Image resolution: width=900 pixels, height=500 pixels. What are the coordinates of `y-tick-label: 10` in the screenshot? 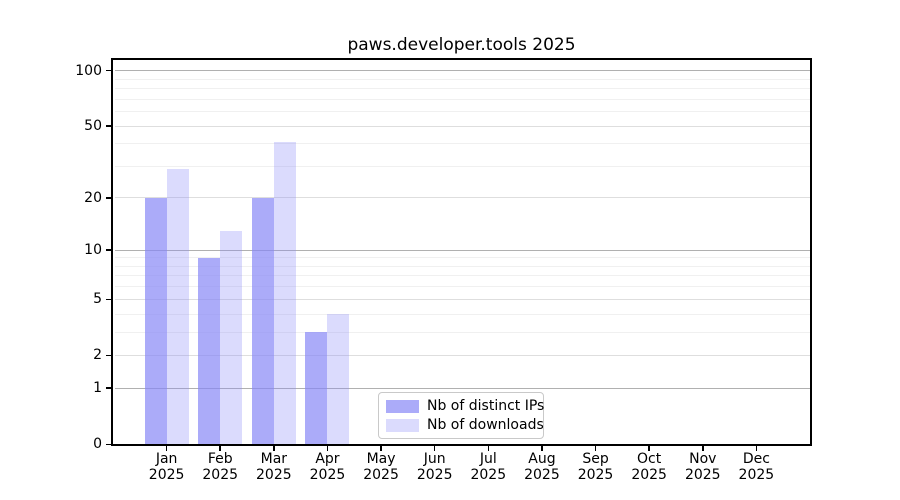 It's located at (93, 250).